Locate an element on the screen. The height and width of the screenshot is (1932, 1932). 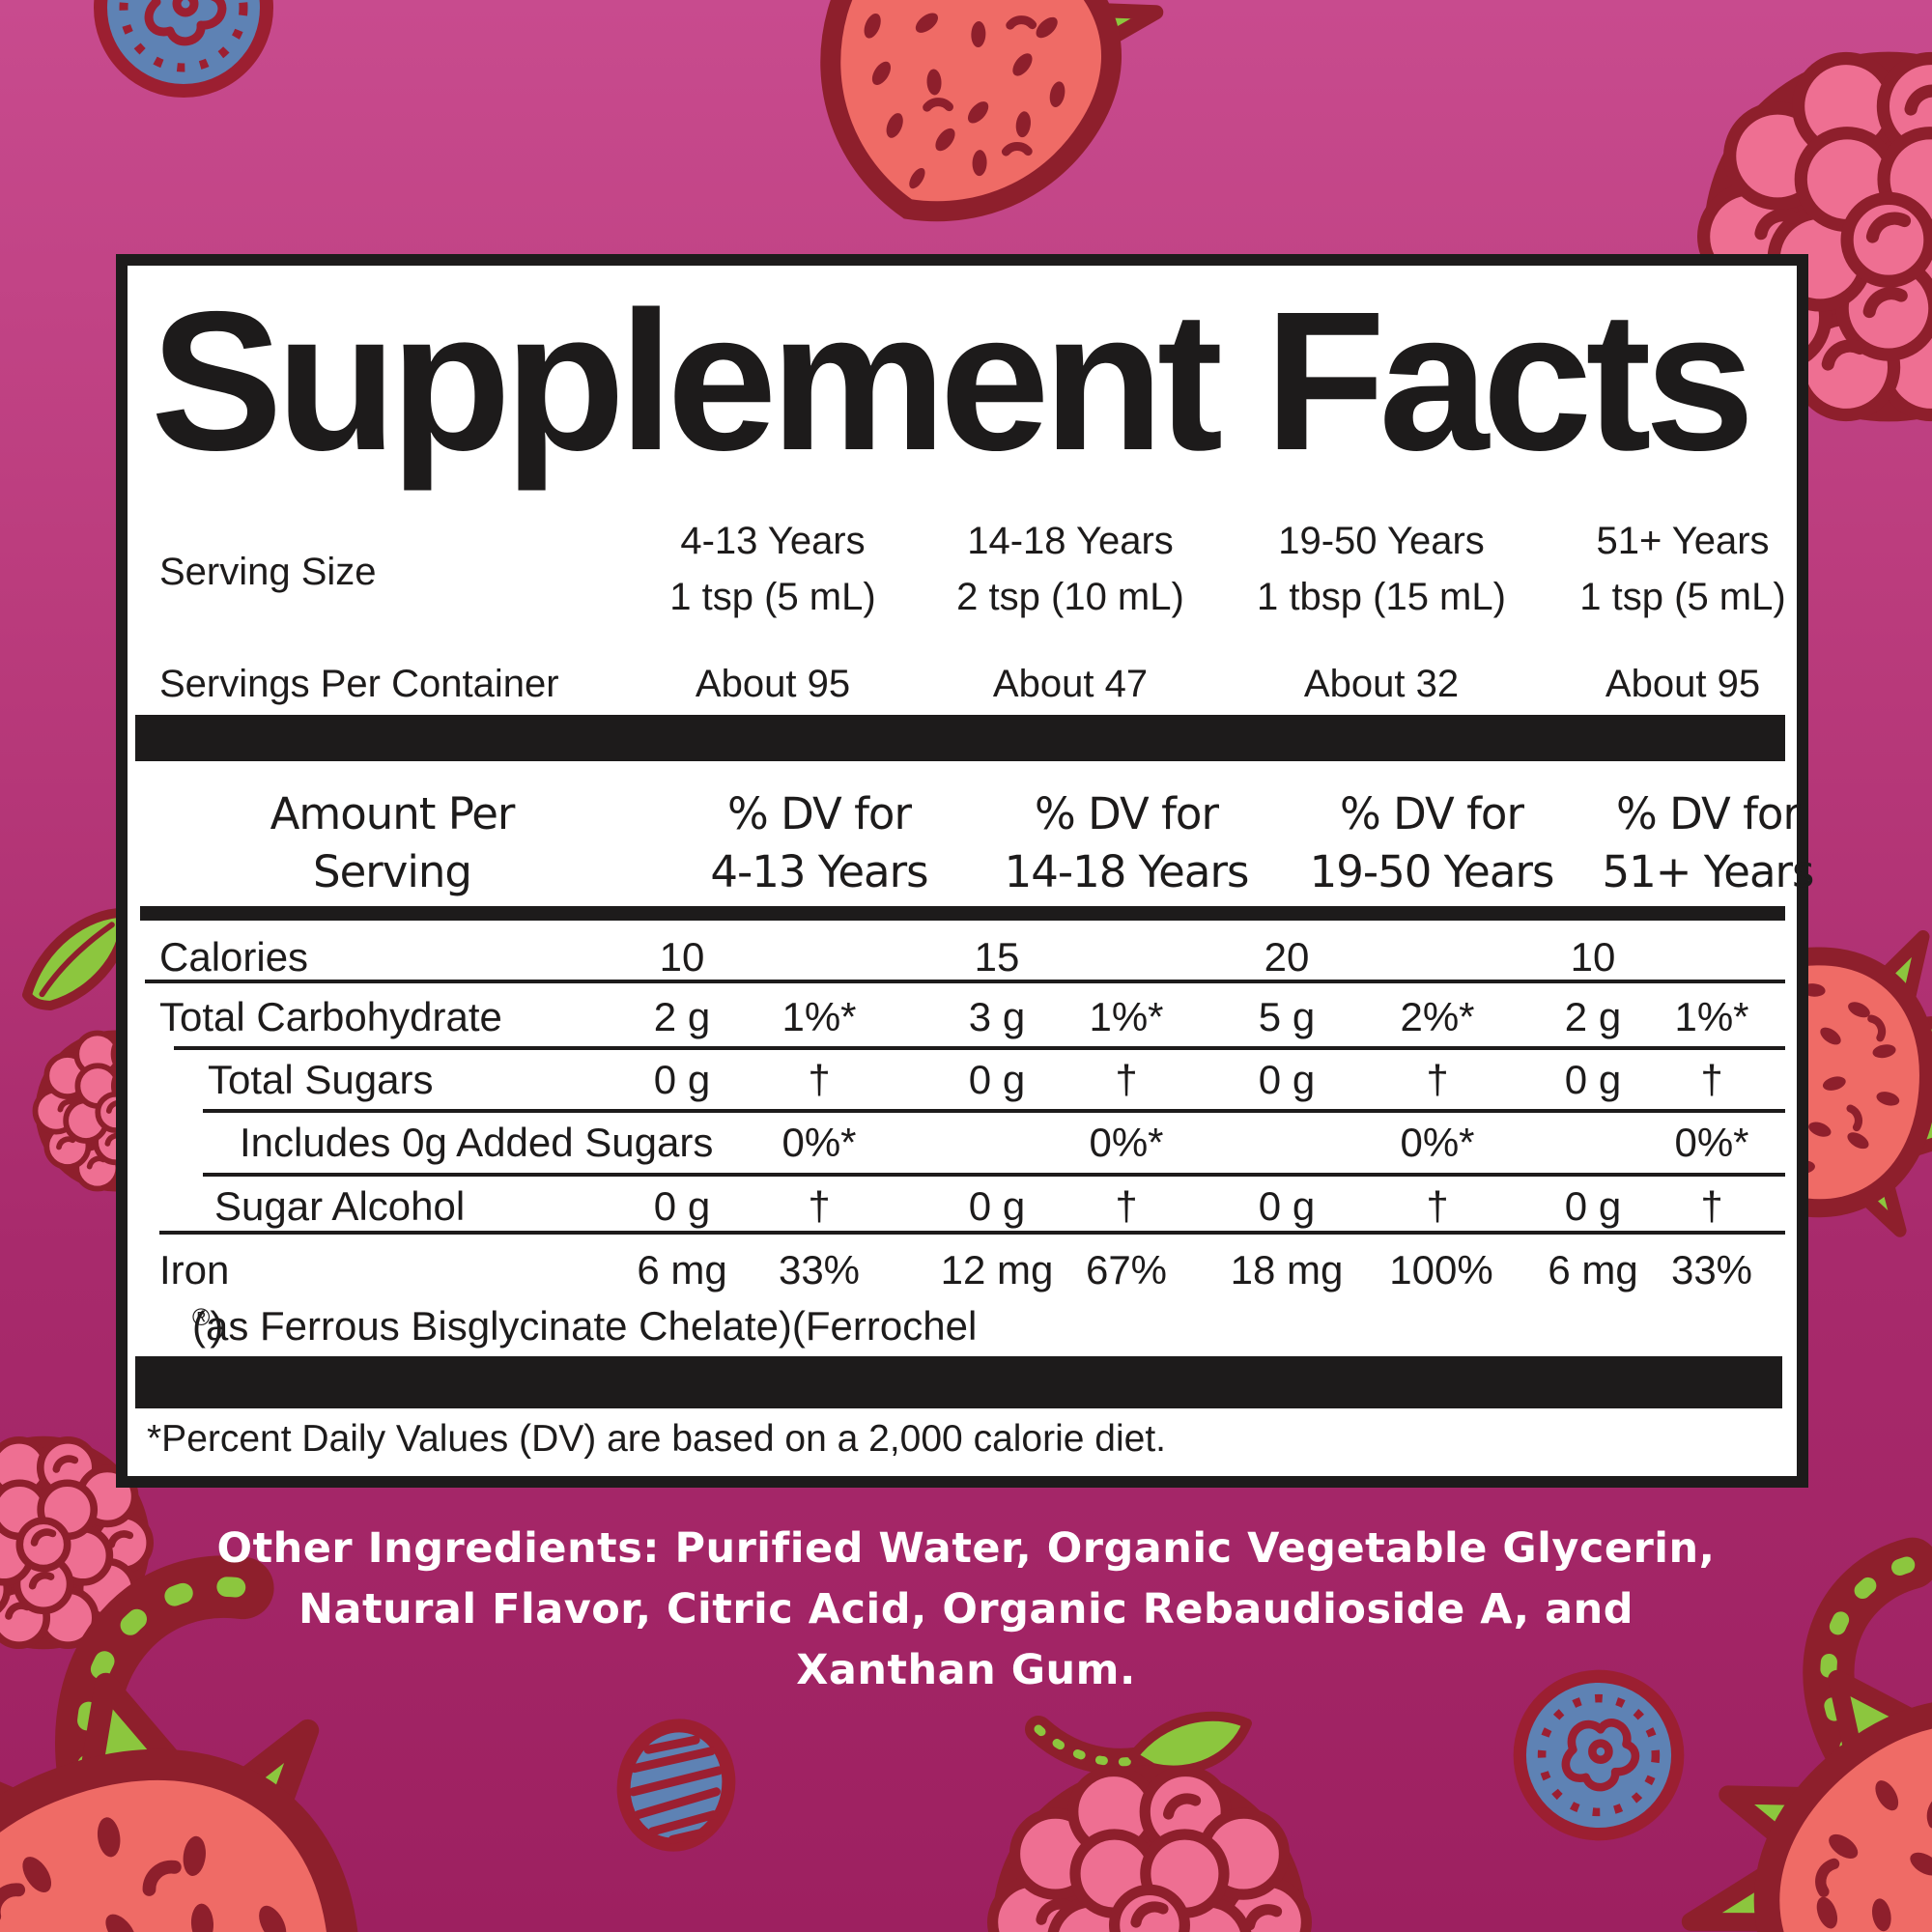
divider-bar-medium is located at coordinates (962, 913).